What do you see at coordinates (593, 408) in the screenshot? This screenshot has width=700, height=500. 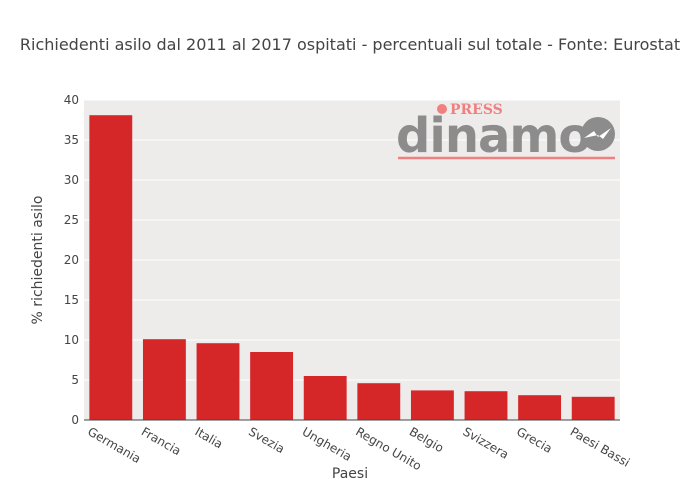 I see `bar-paesi-bassi` at bounding box center [593, 408].